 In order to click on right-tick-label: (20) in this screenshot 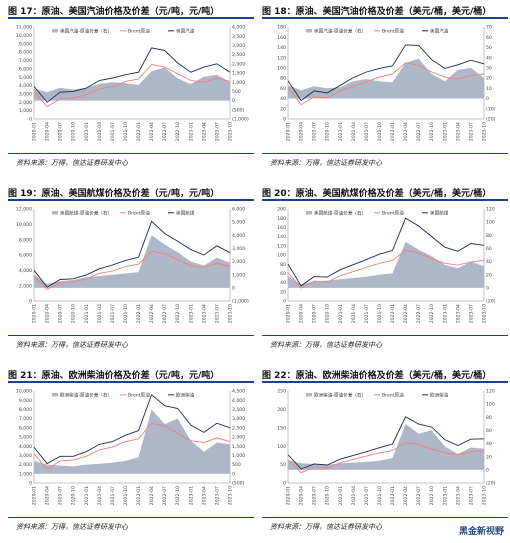, I will do `click(491, 484)`.